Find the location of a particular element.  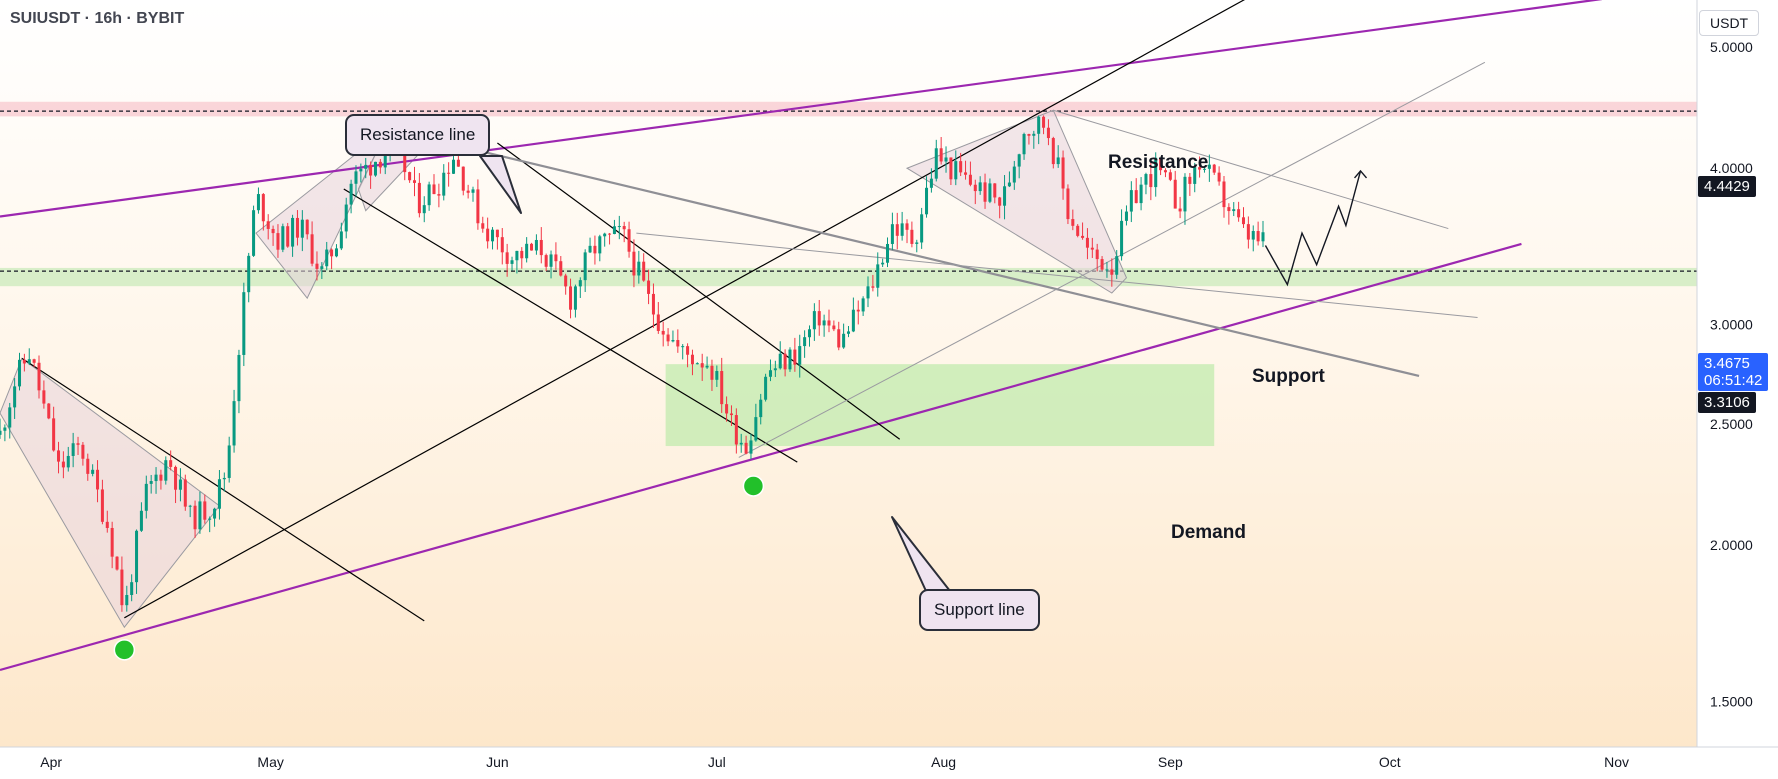

zone-demand is located at coordinates (940, 405).